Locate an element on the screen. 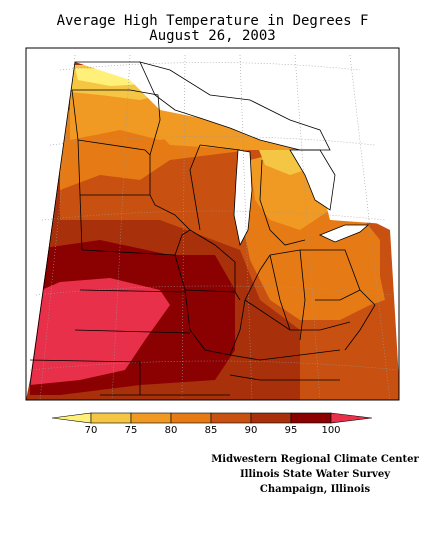  legend-tick-label: 80 is located at coordinates (171, 430).